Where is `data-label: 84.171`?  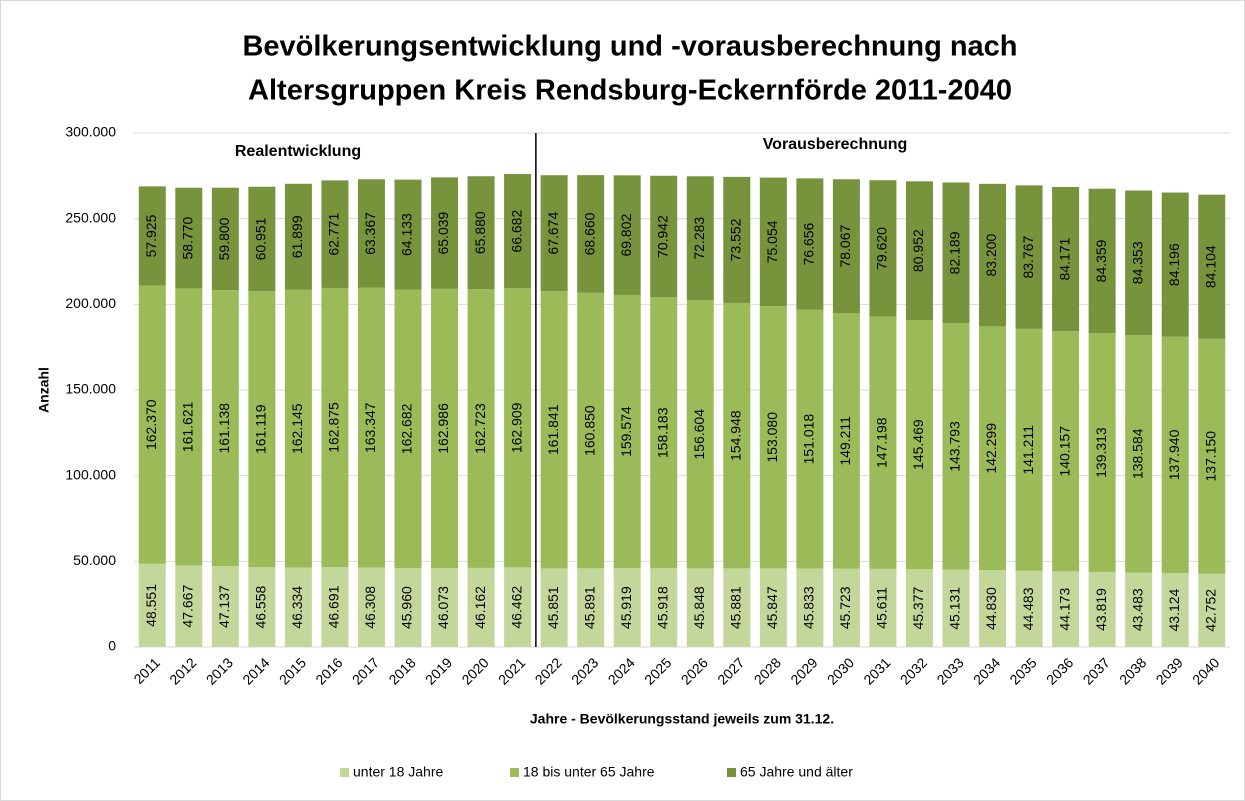
data-label: 84.171 is located at coordinates (1064, 258).